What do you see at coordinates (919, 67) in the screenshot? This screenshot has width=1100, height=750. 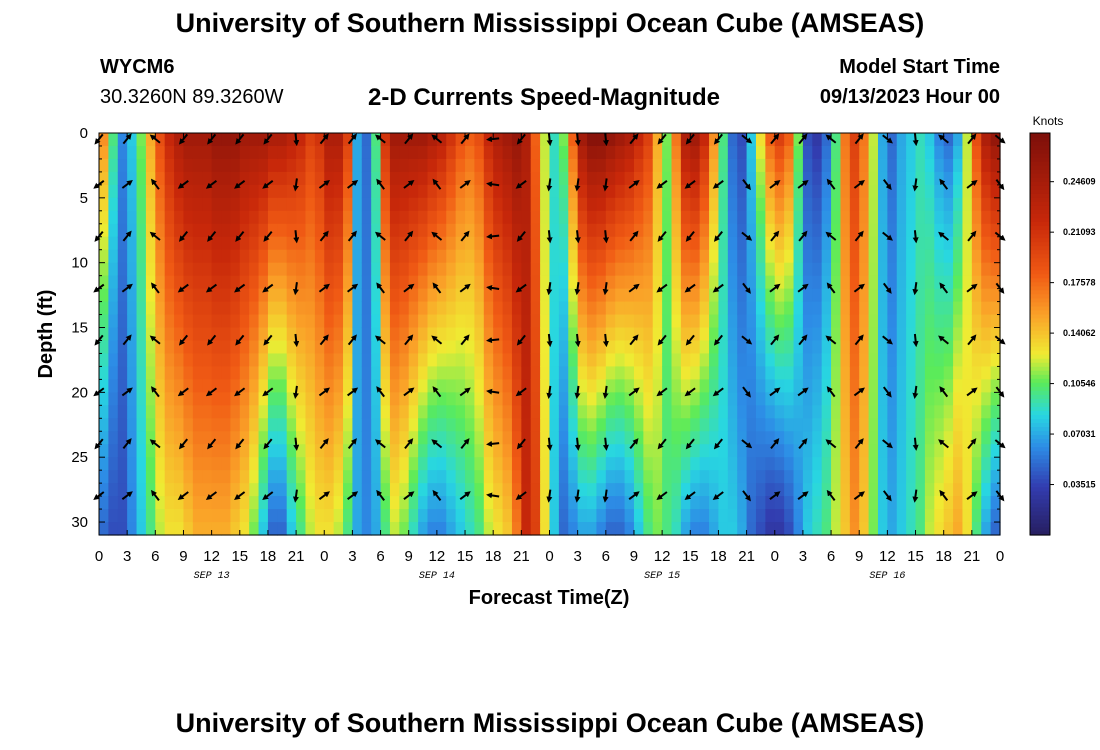 I see `model-start-label: Model Start Time` at bounding box center [919, 67].